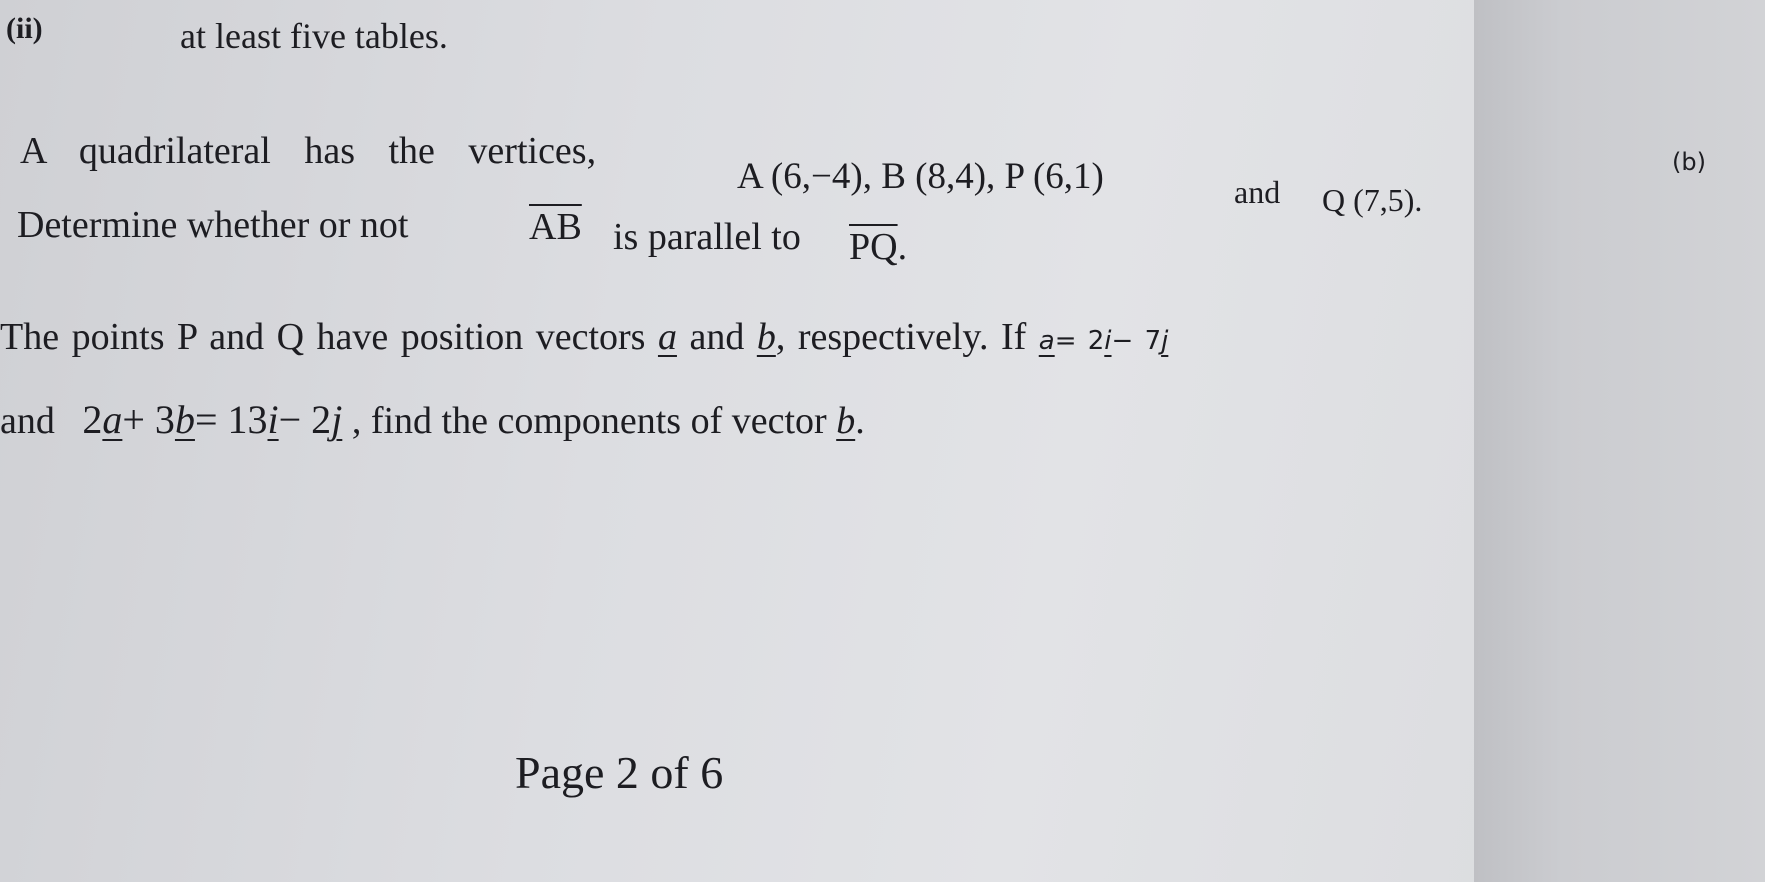 The height and width of the screenshot is (882, 1765). I want to click on text: , respectively. If, so click(901, 337).